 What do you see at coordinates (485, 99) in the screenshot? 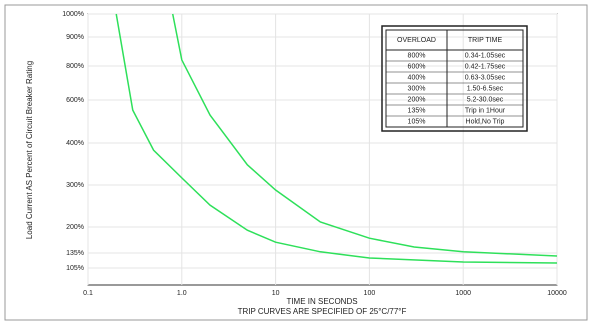
I see `table-cell: 5.2-30.0sec` at bounding box center [485, 99].